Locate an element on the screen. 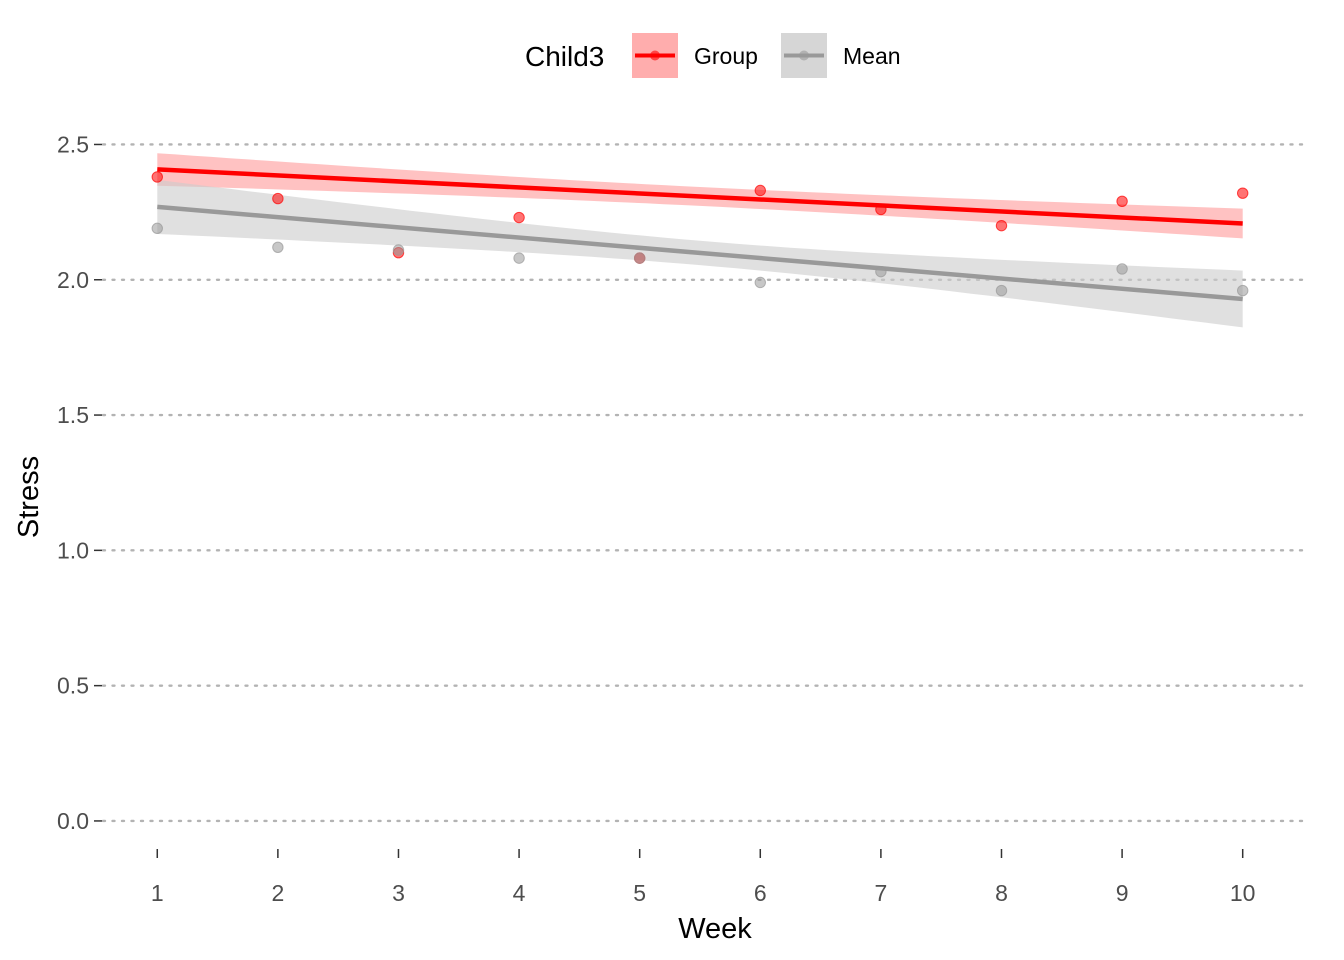 The image size is (1344, 960). data-points is located at coordinates (700, 234).